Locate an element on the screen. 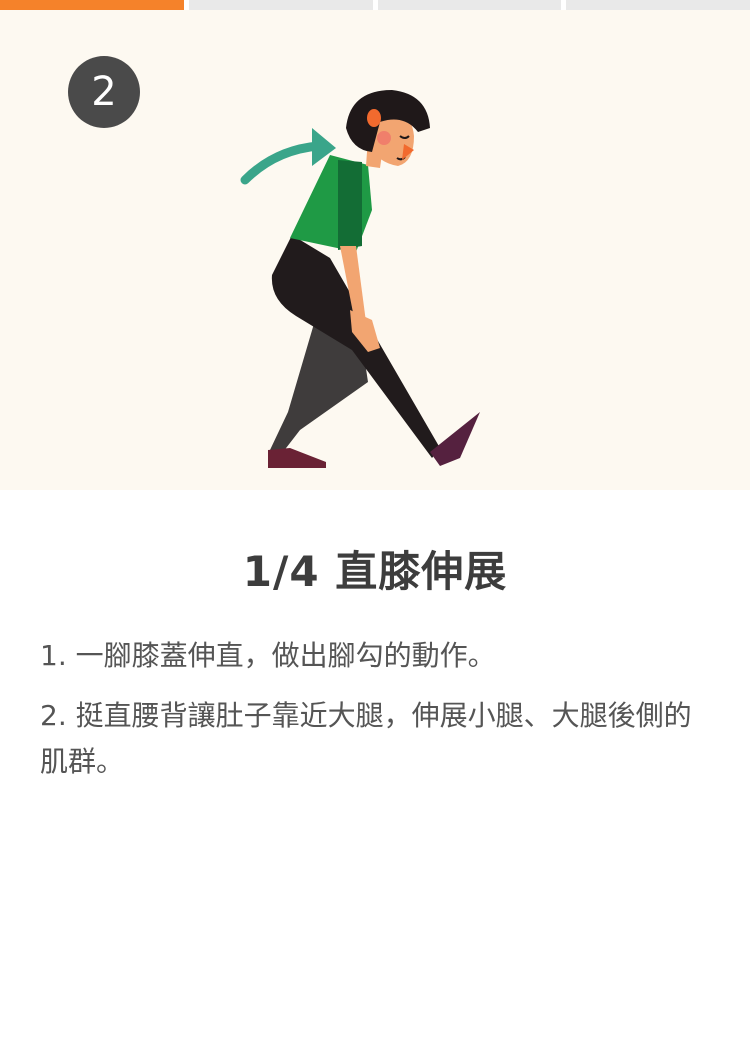 This screenshot has height=1060, width=750. progress-bar is located at coordinates (375, 5).